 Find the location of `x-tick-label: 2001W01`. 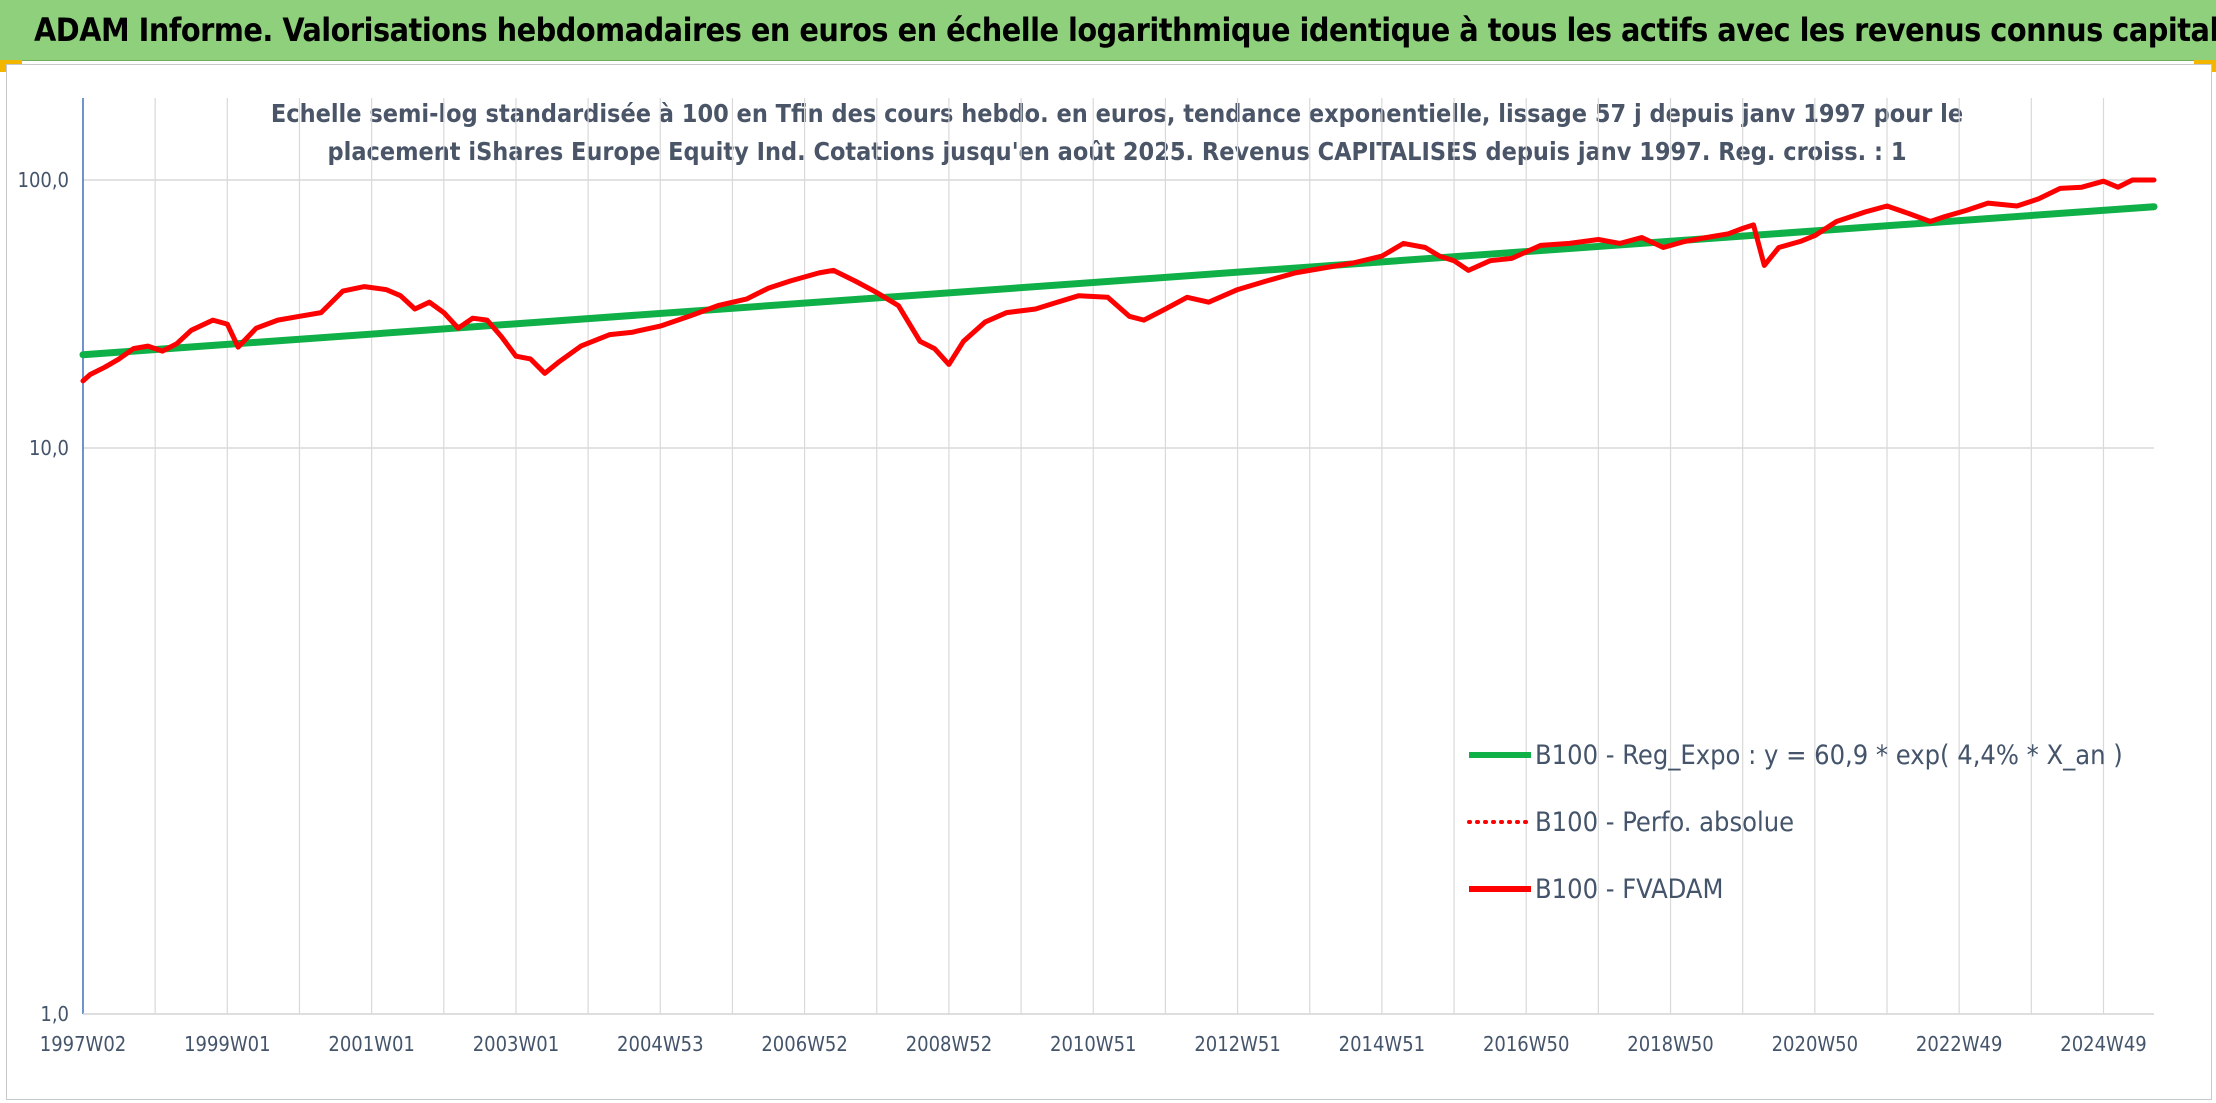

x-tick-label: 2001W01 is located at coordinates (371, 1044).